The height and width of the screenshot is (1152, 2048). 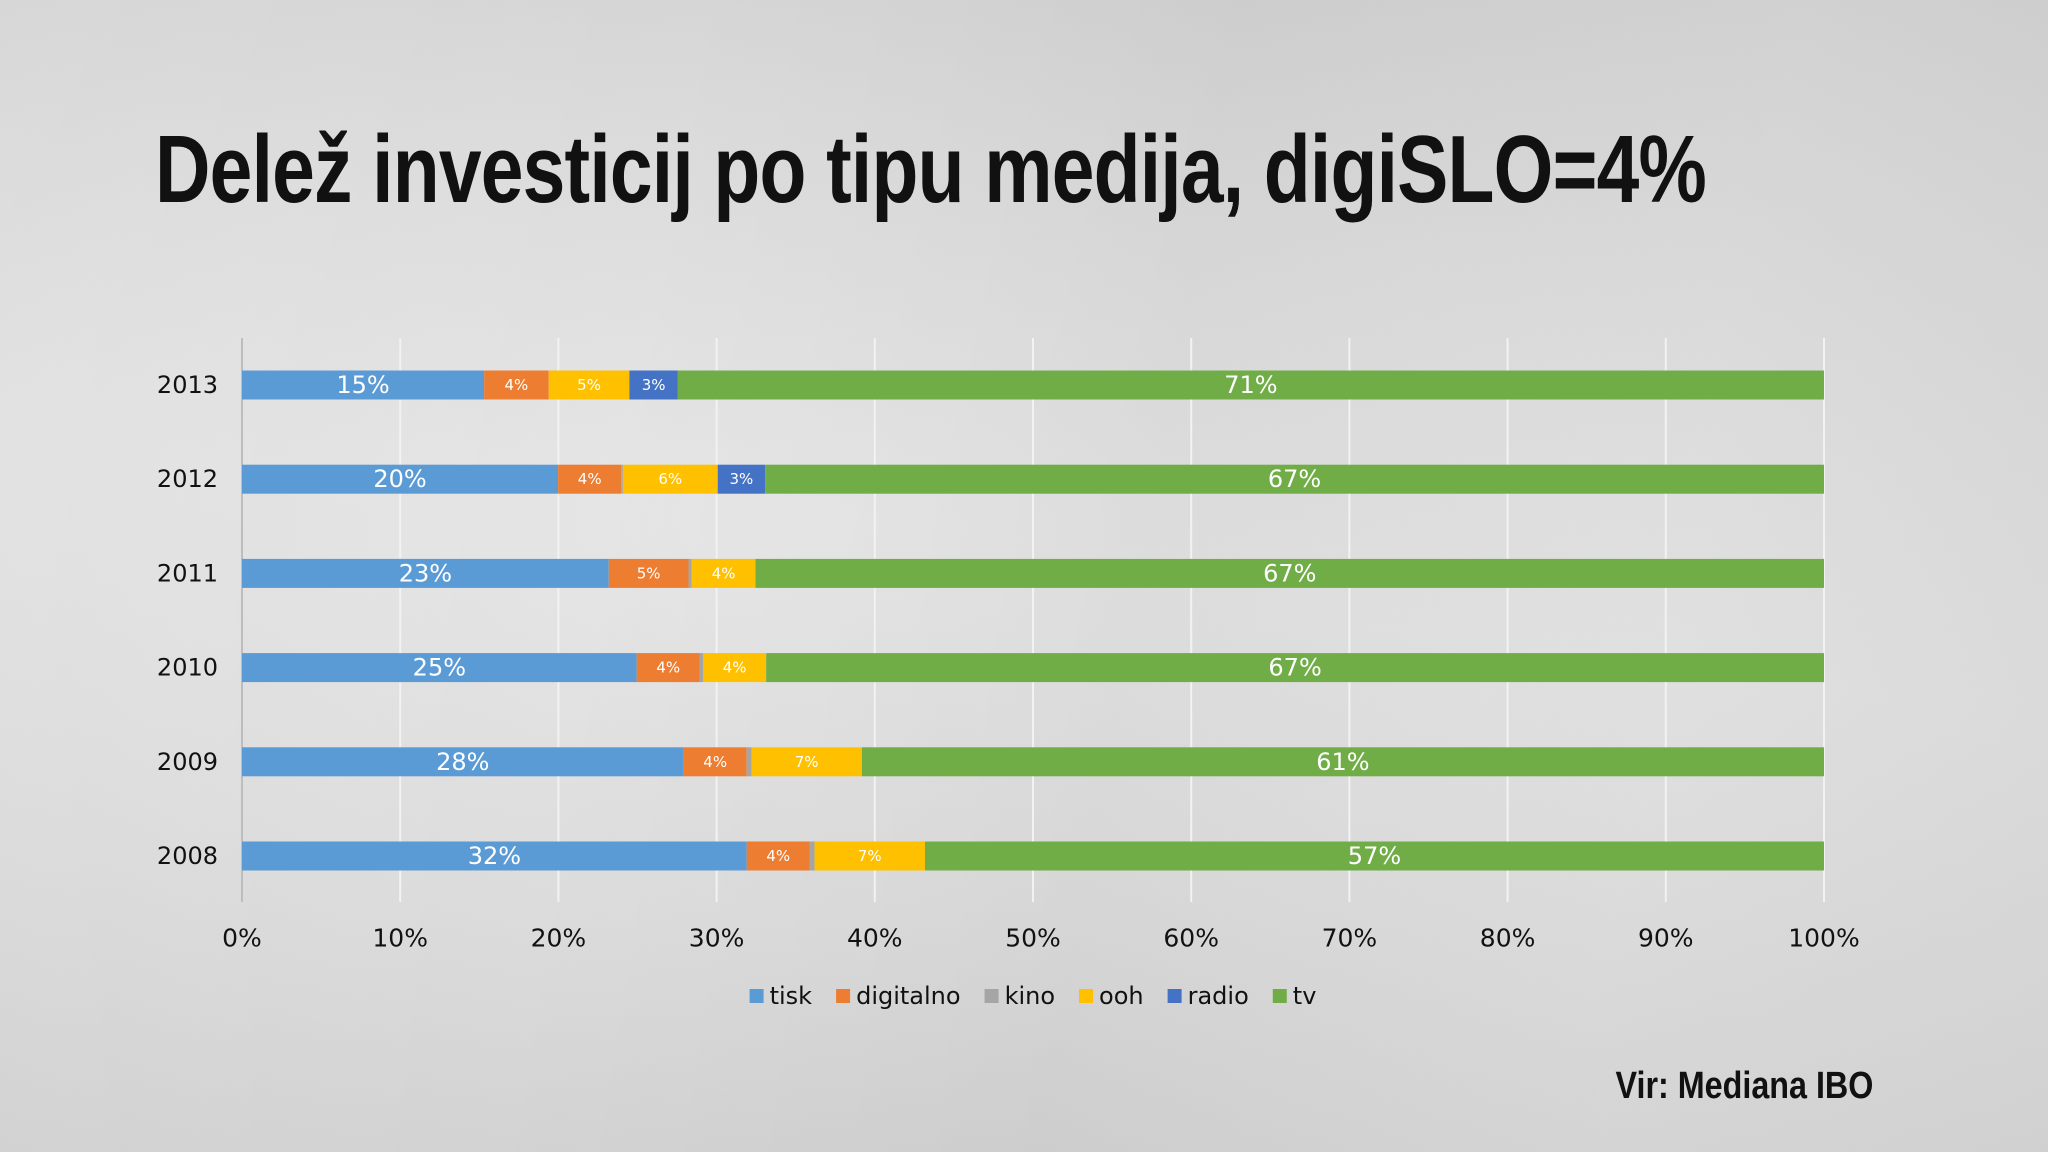 I want to click on data-label-digitalno-2010: 4%, so click(x=668, y=668).